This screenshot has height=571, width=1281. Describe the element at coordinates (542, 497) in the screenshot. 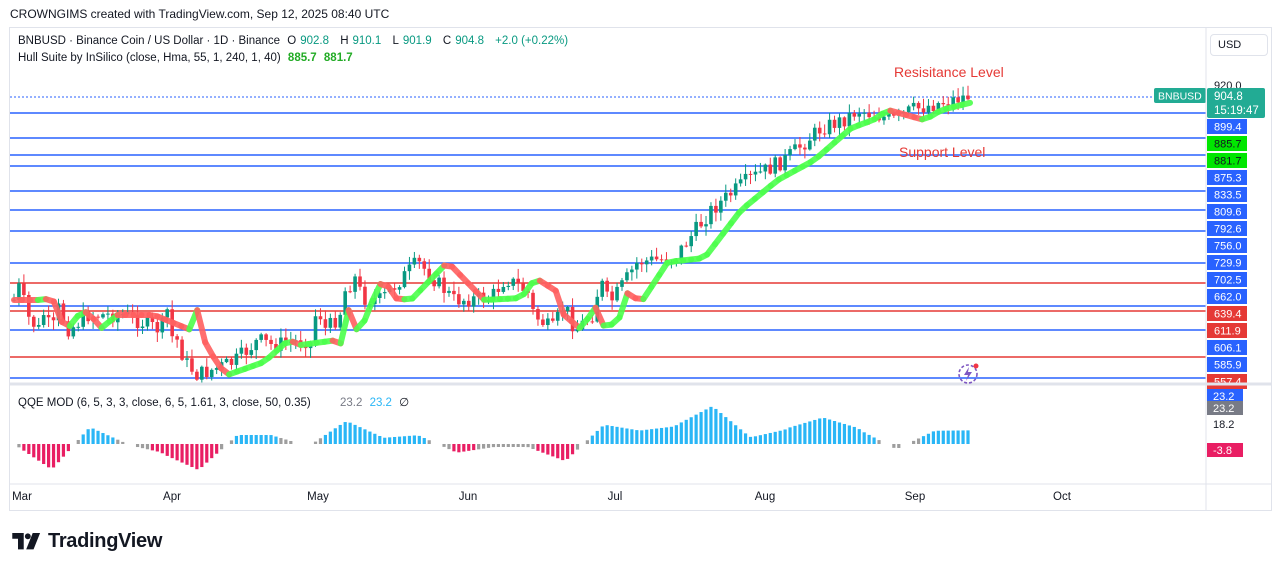

I see `time-axis: Mar Apr May Jun Jul Aug Sep Oct` at that location.